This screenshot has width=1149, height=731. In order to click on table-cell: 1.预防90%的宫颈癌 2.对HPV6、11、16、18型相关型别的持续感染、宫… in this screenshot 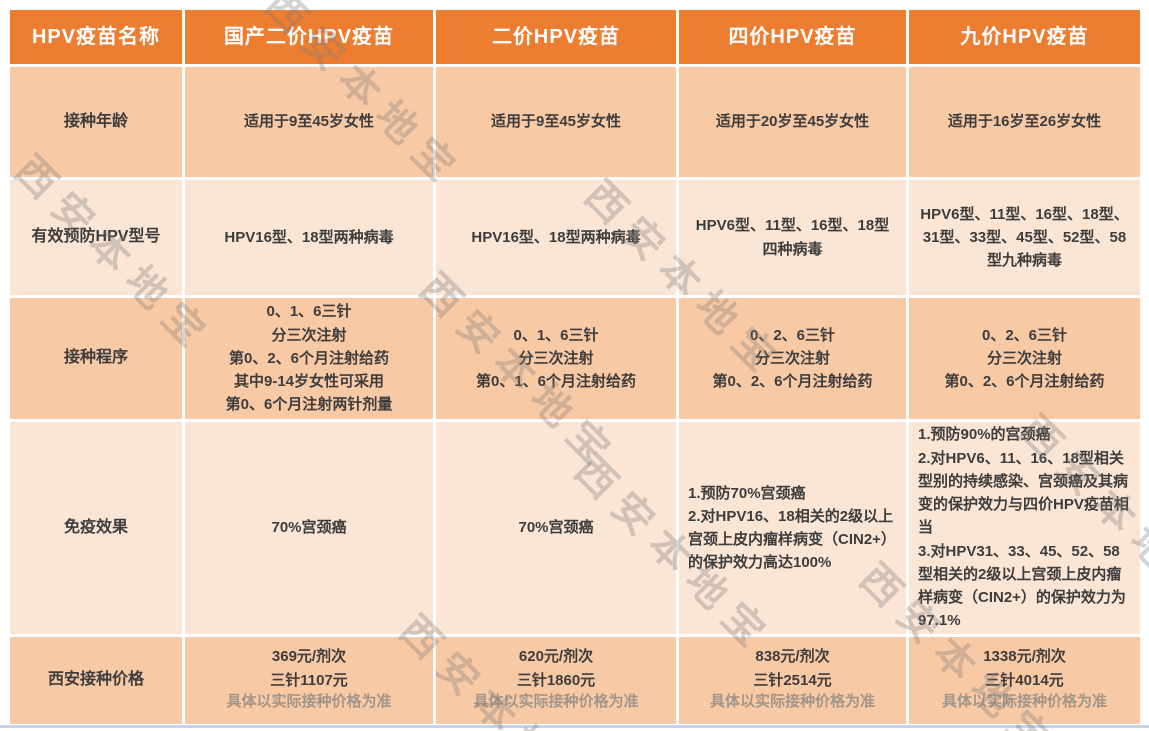, I will do `click(1024, 528)`.